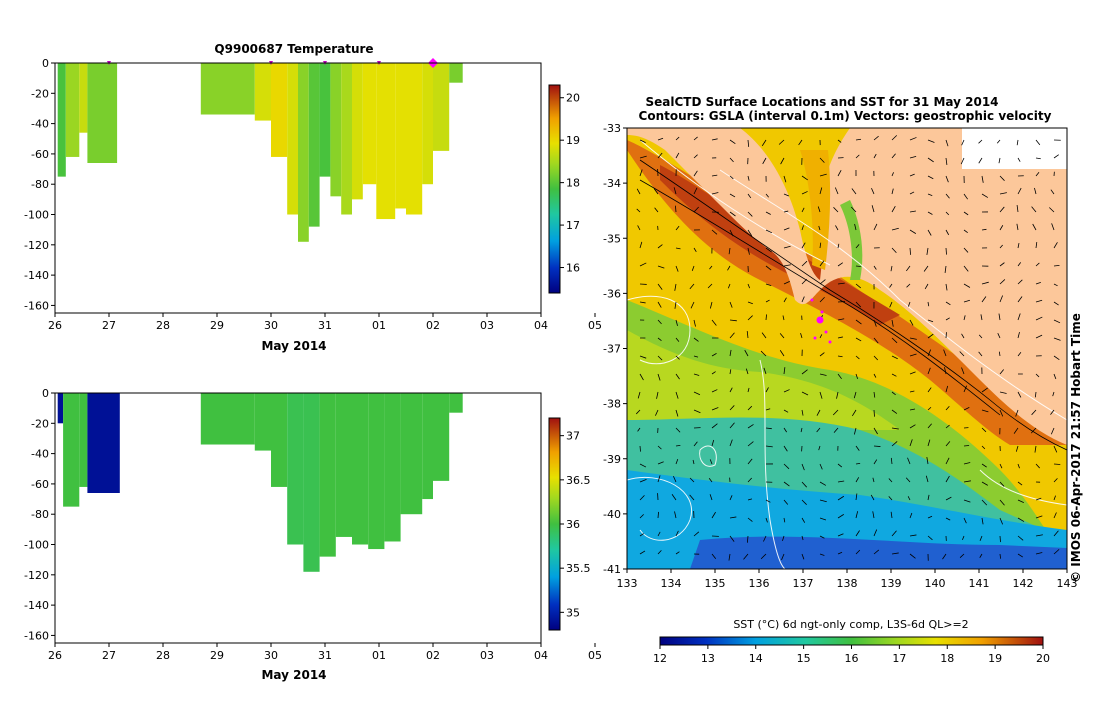  Describe the element at coordinates (554, 524) in the screenshot. I see `salinity-colorbar` at that location.